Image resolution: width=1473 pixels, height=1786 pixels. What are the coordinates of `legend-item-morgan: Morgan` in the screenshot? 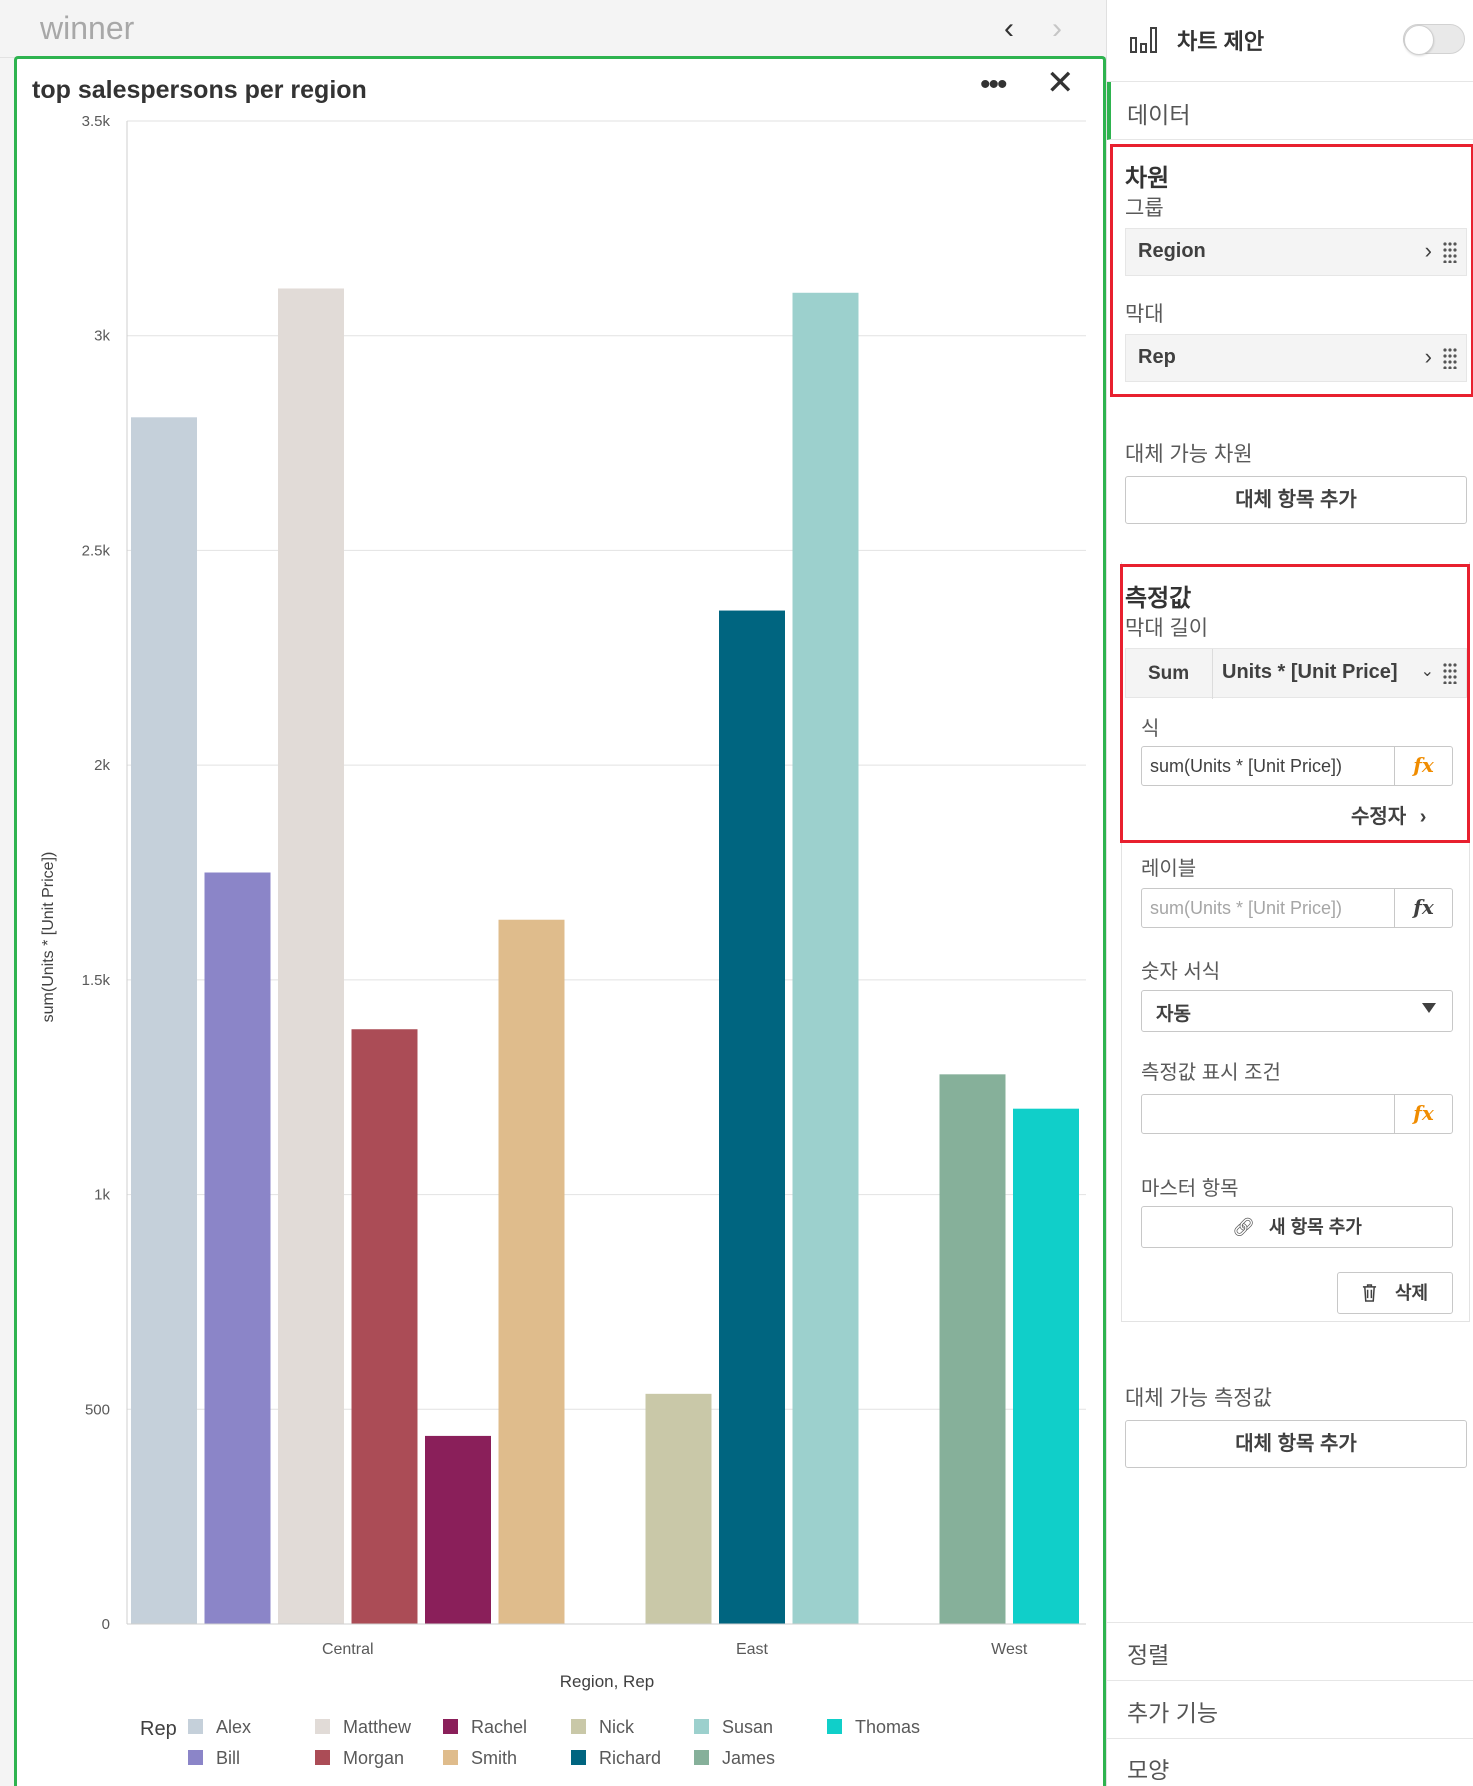 It's located at (373, 1758).